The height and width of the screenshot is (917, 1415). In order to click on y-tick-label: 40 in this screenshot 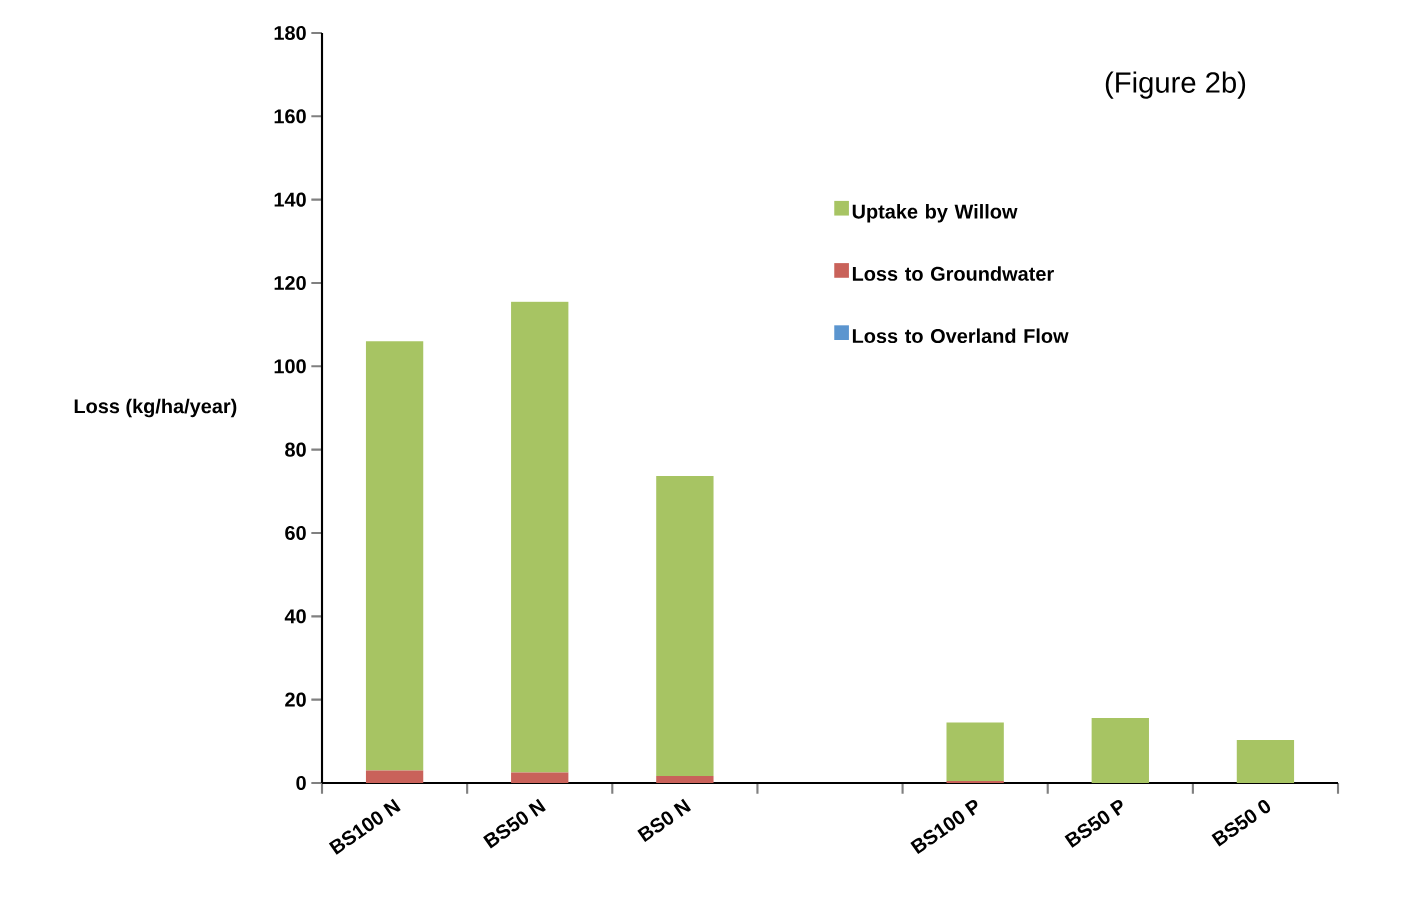, I will do `click(295, 616)`.